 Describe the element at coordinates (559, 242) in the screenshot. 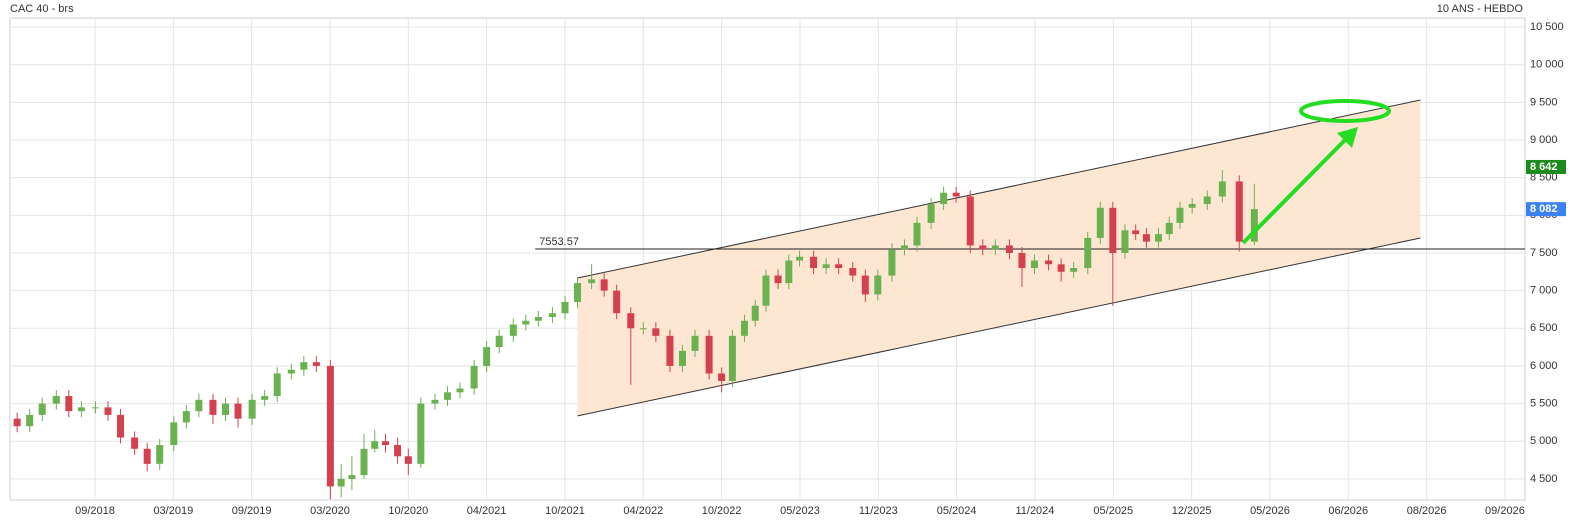

I see `horizontal-line-label: 7553.57` at that location.